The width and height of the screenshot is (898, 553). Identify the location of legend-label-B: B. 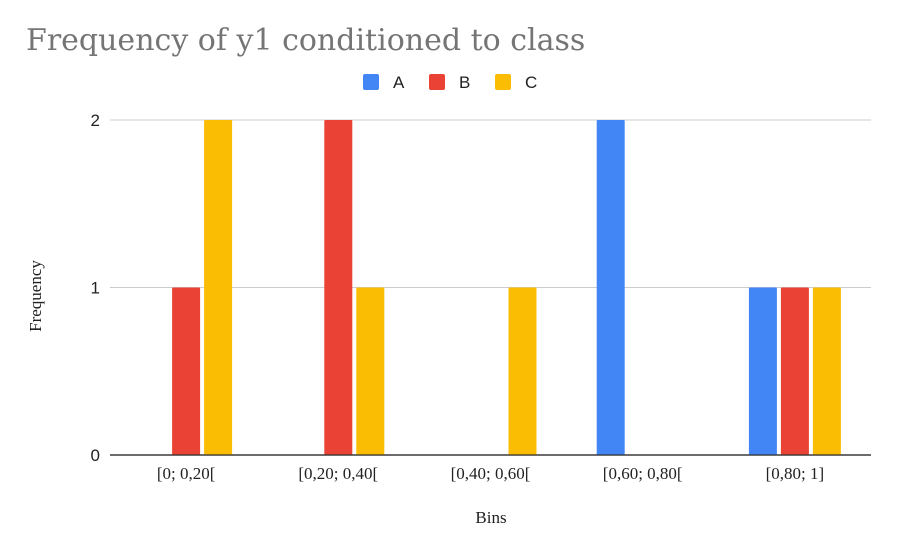
(464, 82).